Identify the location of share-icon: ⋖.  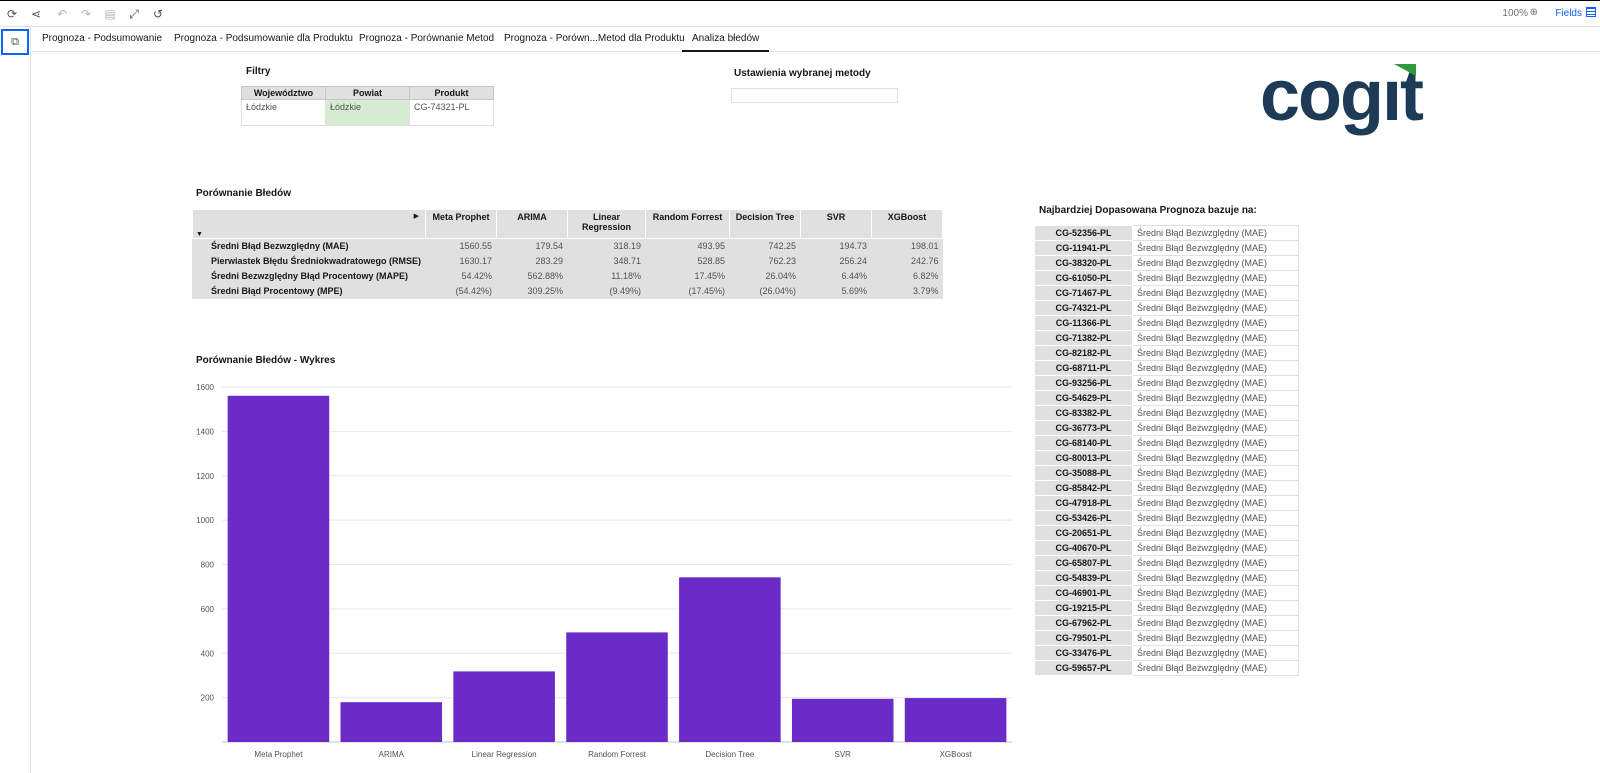
(36, 14).